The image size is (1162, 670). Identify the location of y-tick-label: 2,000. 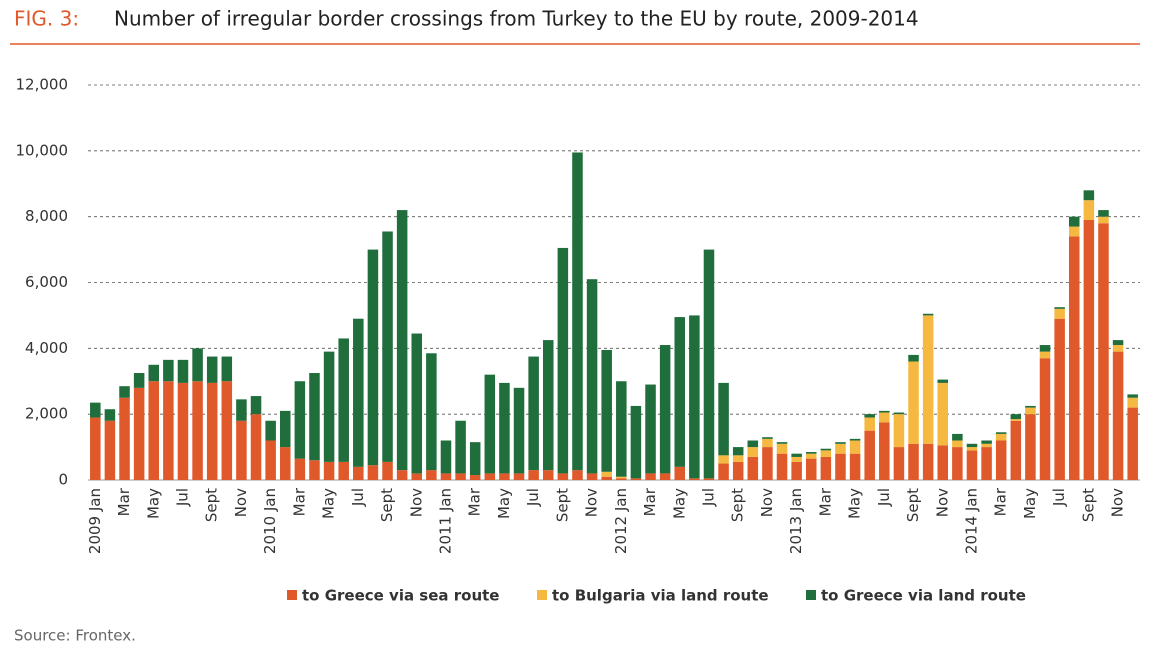
(46, 414).